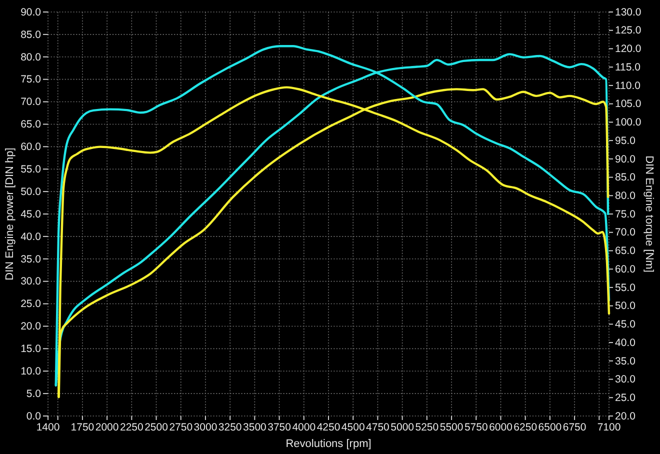 The width and height of the screenshot is (660, 454). Describe the element at coordinates (329, 444) in the screenshot. I see `x-axis-title: Revolutions [rpm]` at that location.